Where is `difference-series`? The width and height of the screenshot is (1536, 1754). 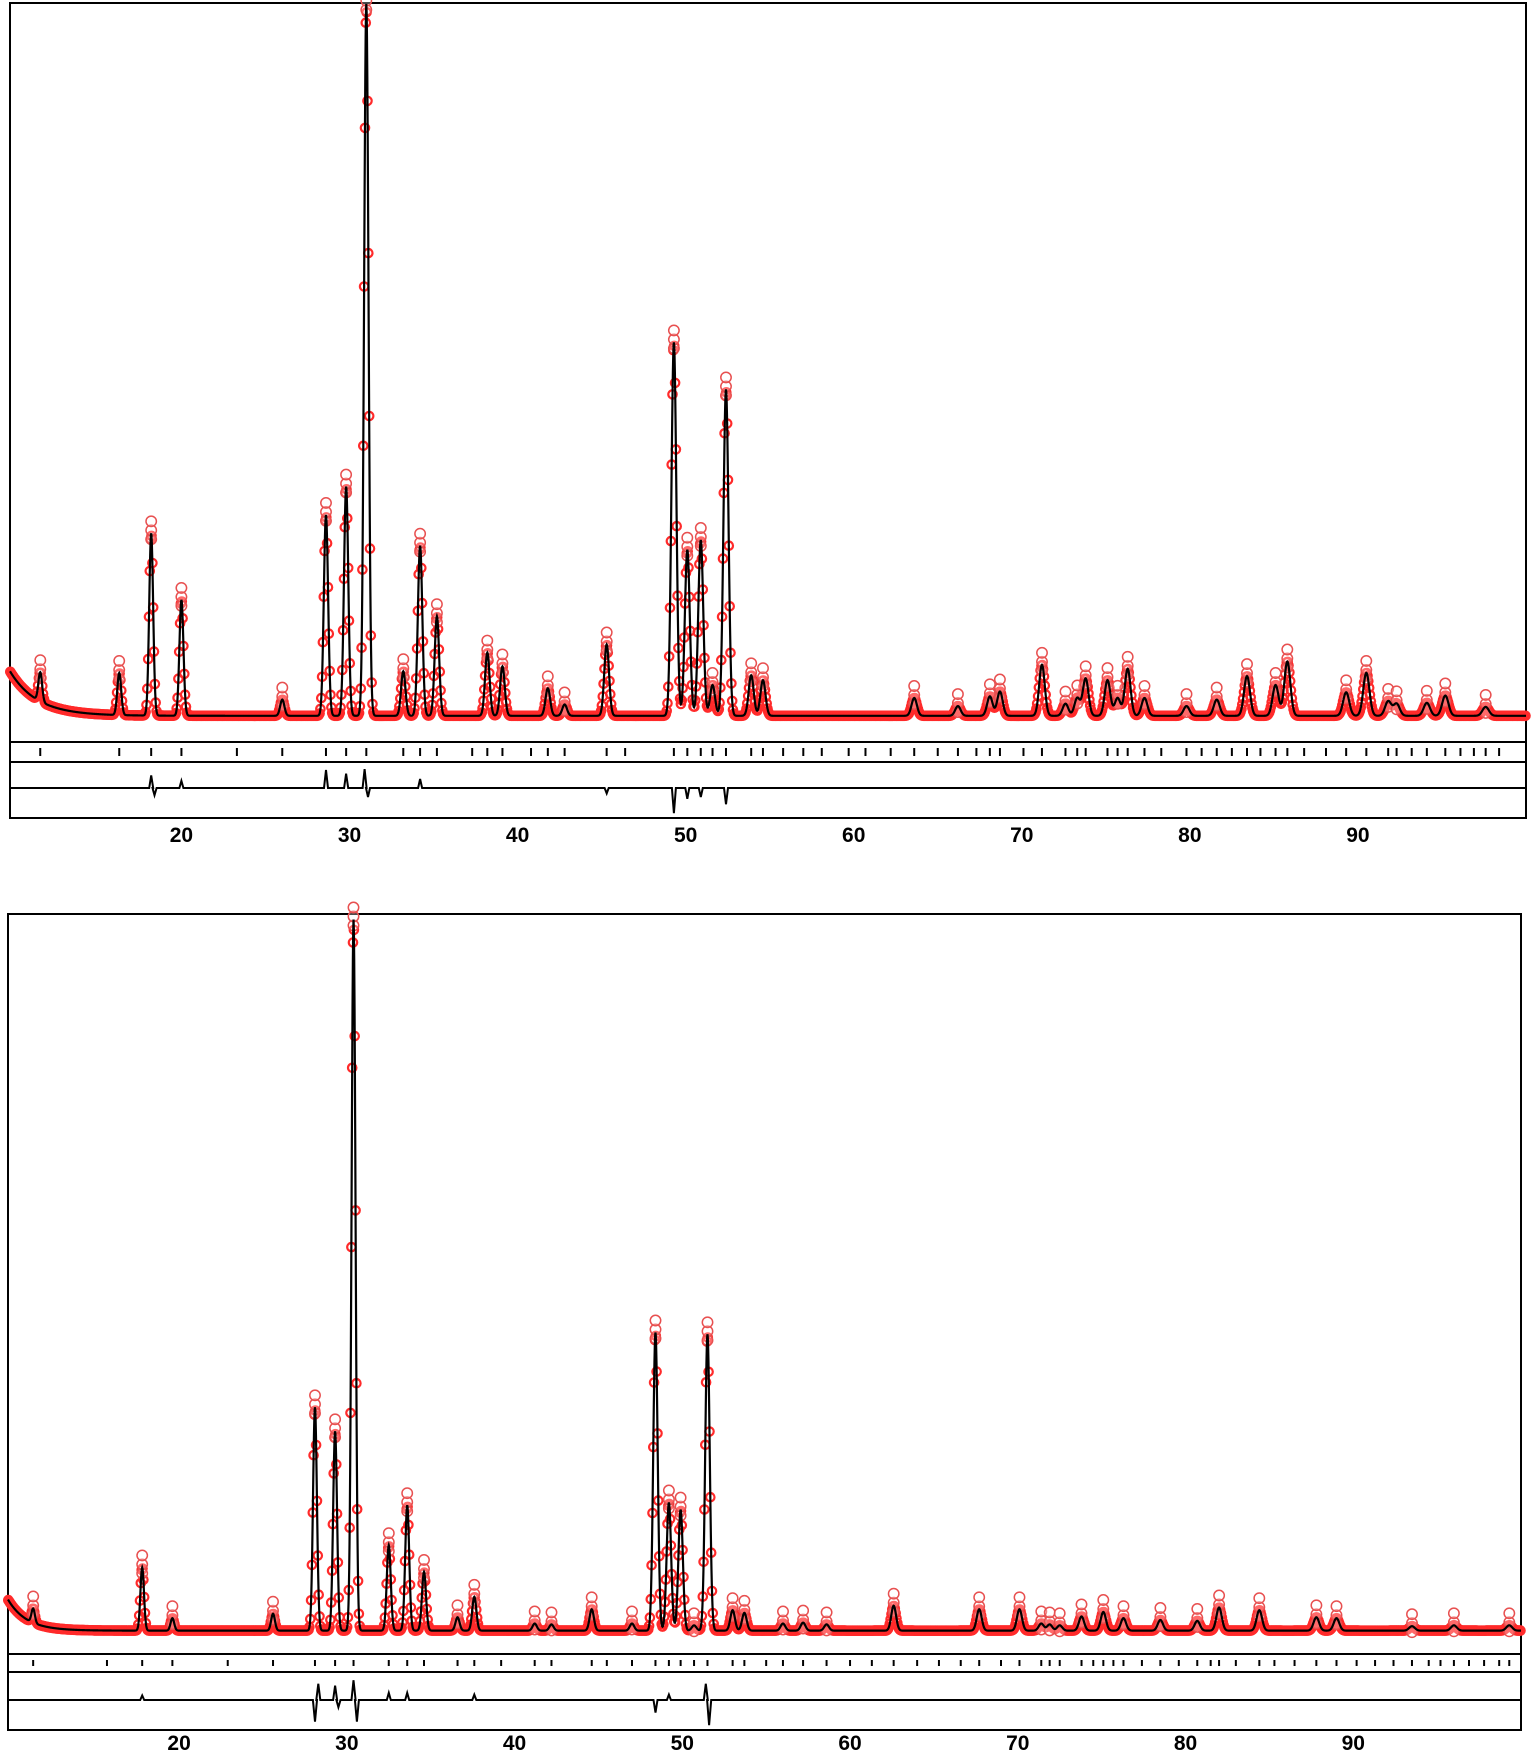
difference-series is located at coordinates (764, 1703).